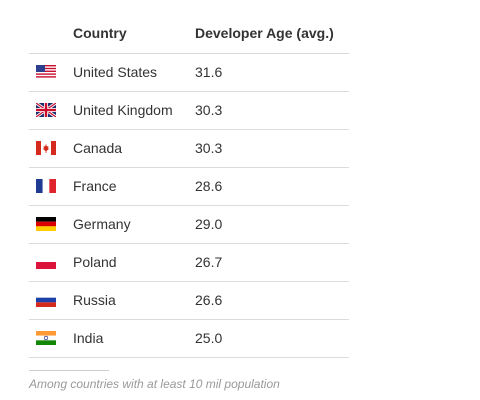  What do you see at coordinates (189, 111) in the screenshot?
I see `table-row: United Kingdom 30.3` at bounding box center [189, 111].